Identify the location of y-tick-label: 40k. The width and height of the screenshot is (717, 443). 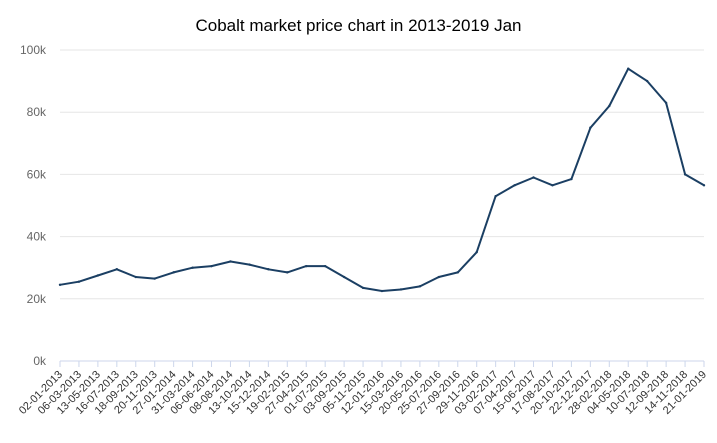
(37, 237).